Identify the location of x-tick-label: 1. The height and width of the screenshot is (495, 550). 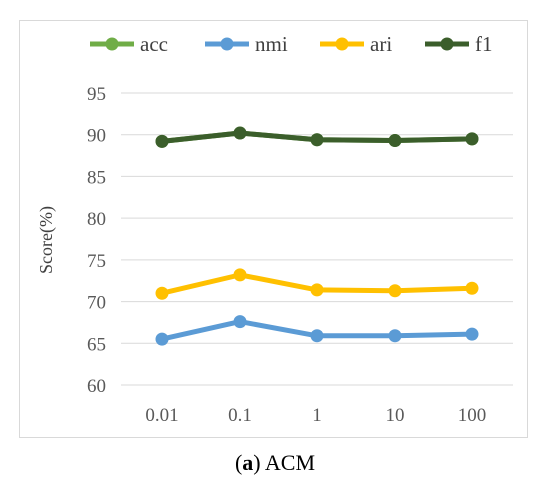
(317, 415).